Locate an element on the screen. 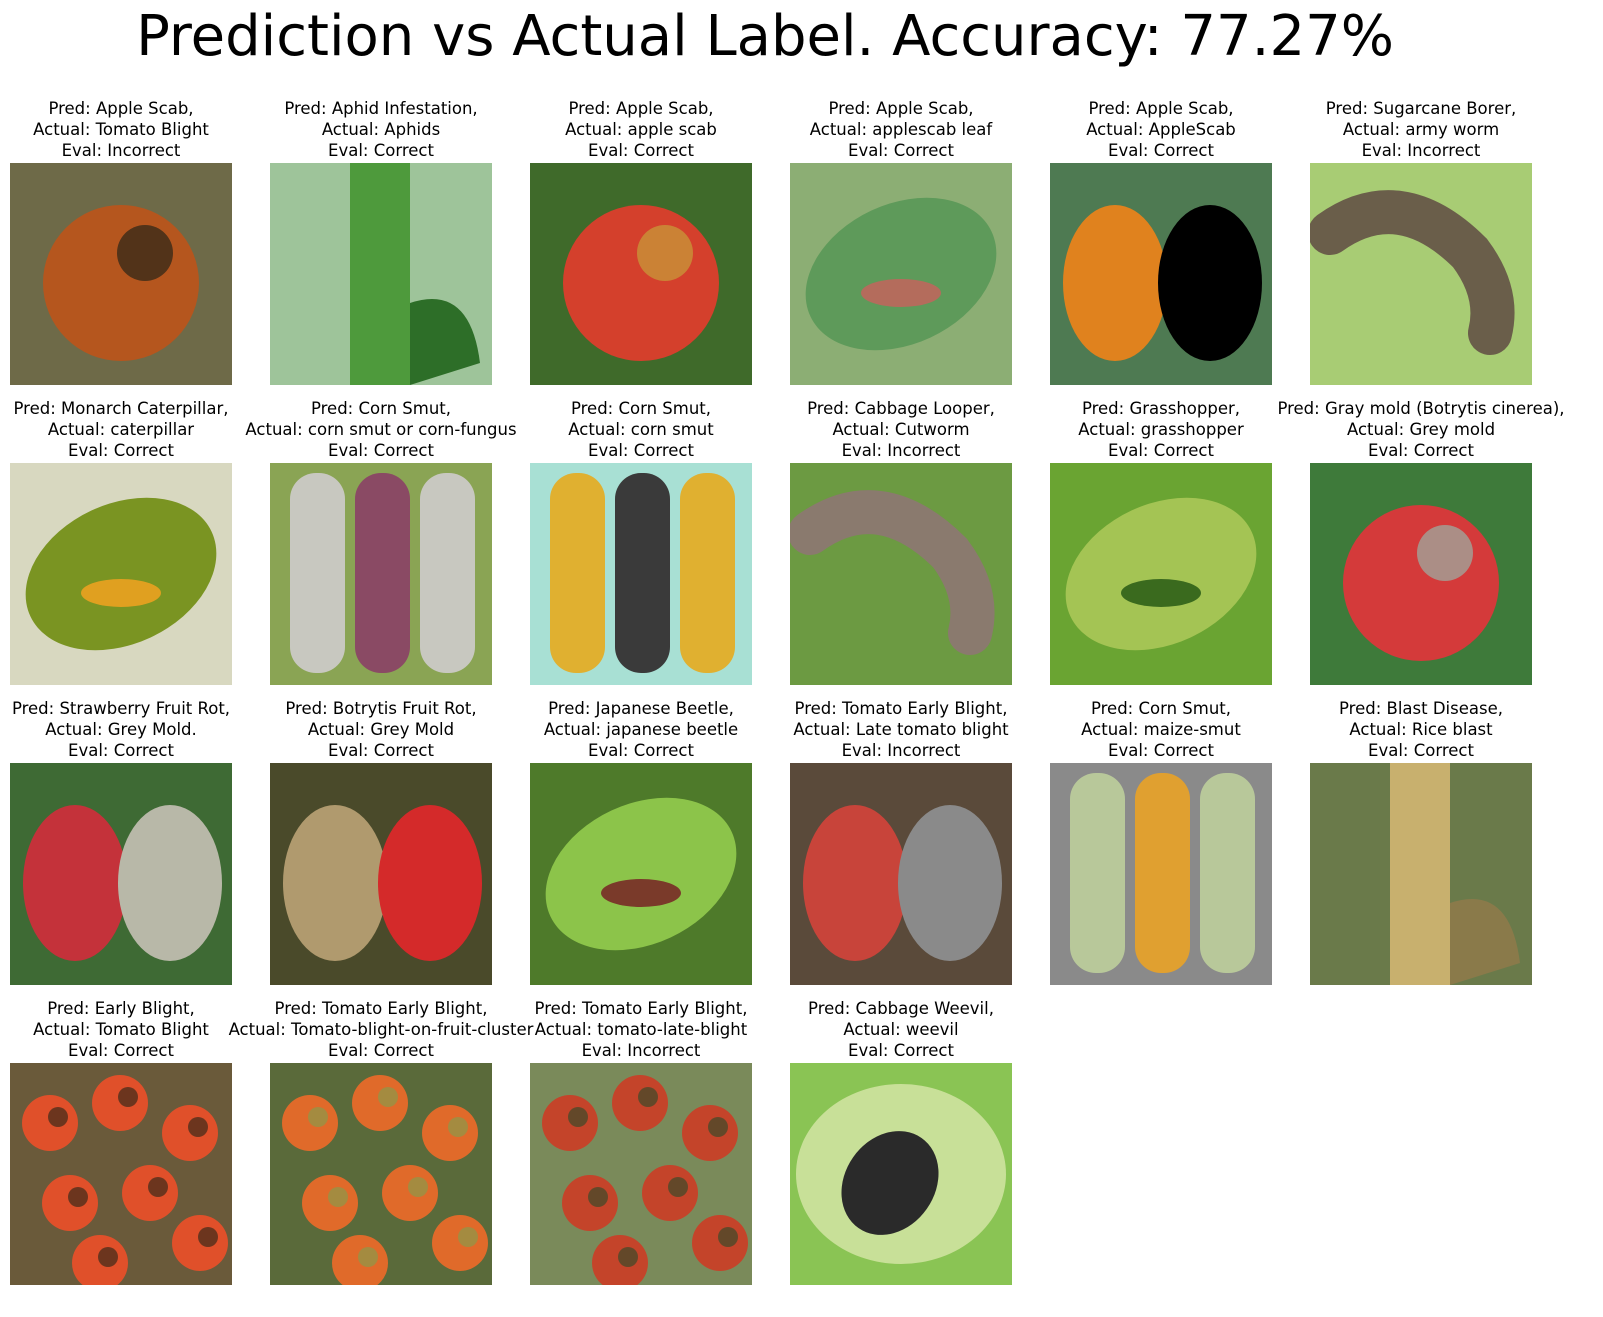 This screenshot has width=1603, height=1317. actual-label: Actual: applescab leaf is located at coordinates (901, 129).